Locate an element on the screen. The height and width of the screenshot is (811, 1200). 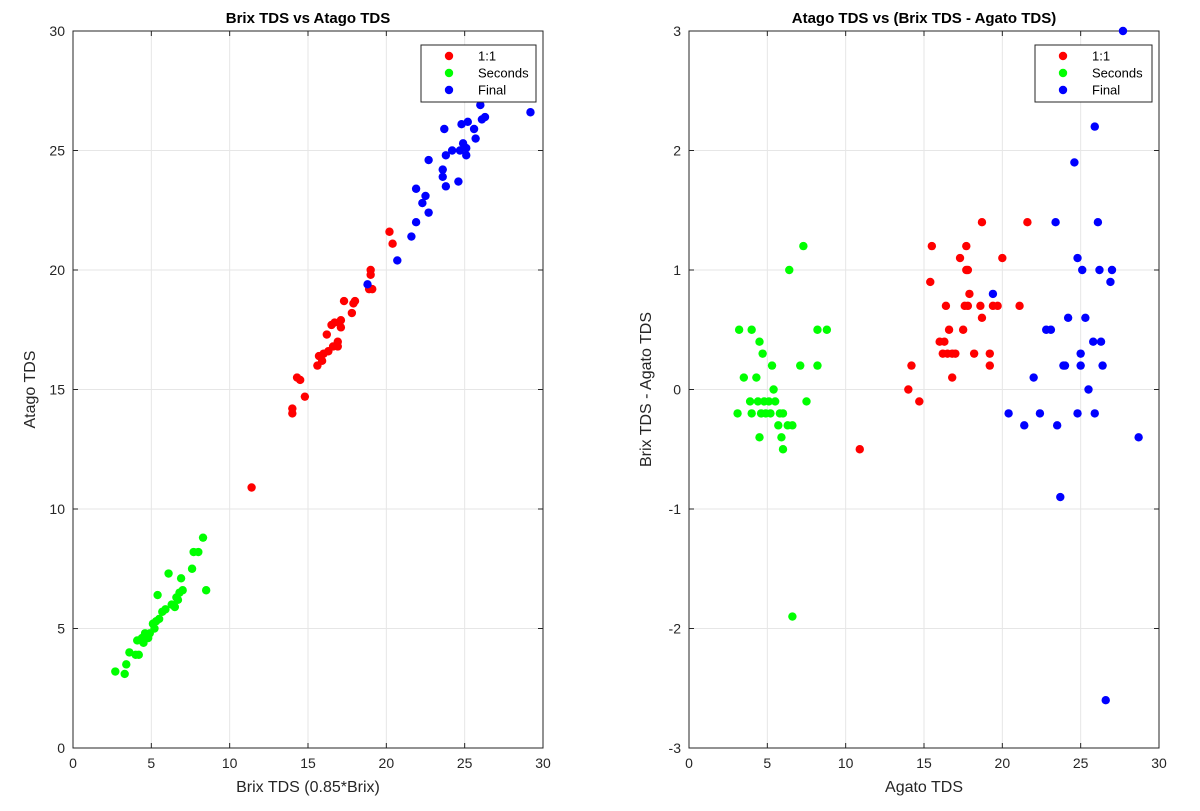
x-tick-label: 25 is located at coordinates (465, 763).